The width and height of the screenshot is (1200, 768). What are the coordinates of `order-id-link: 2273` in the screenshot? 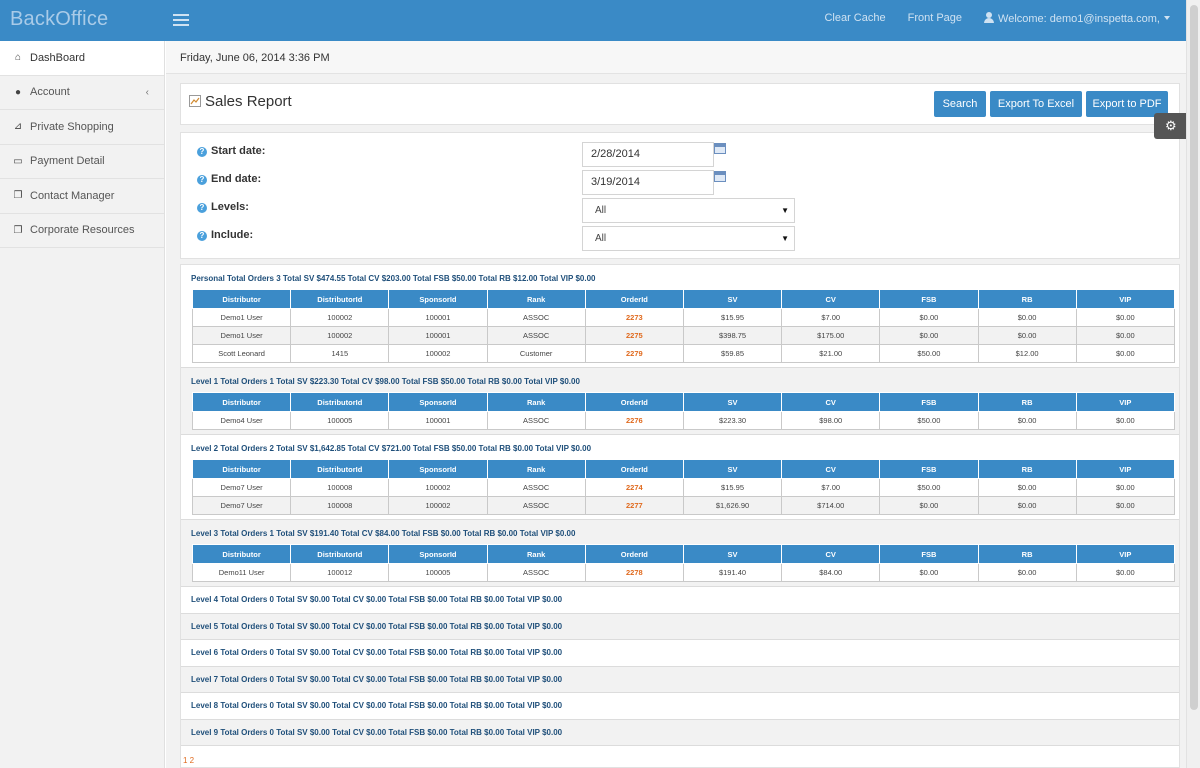 It's located at (634, 317).